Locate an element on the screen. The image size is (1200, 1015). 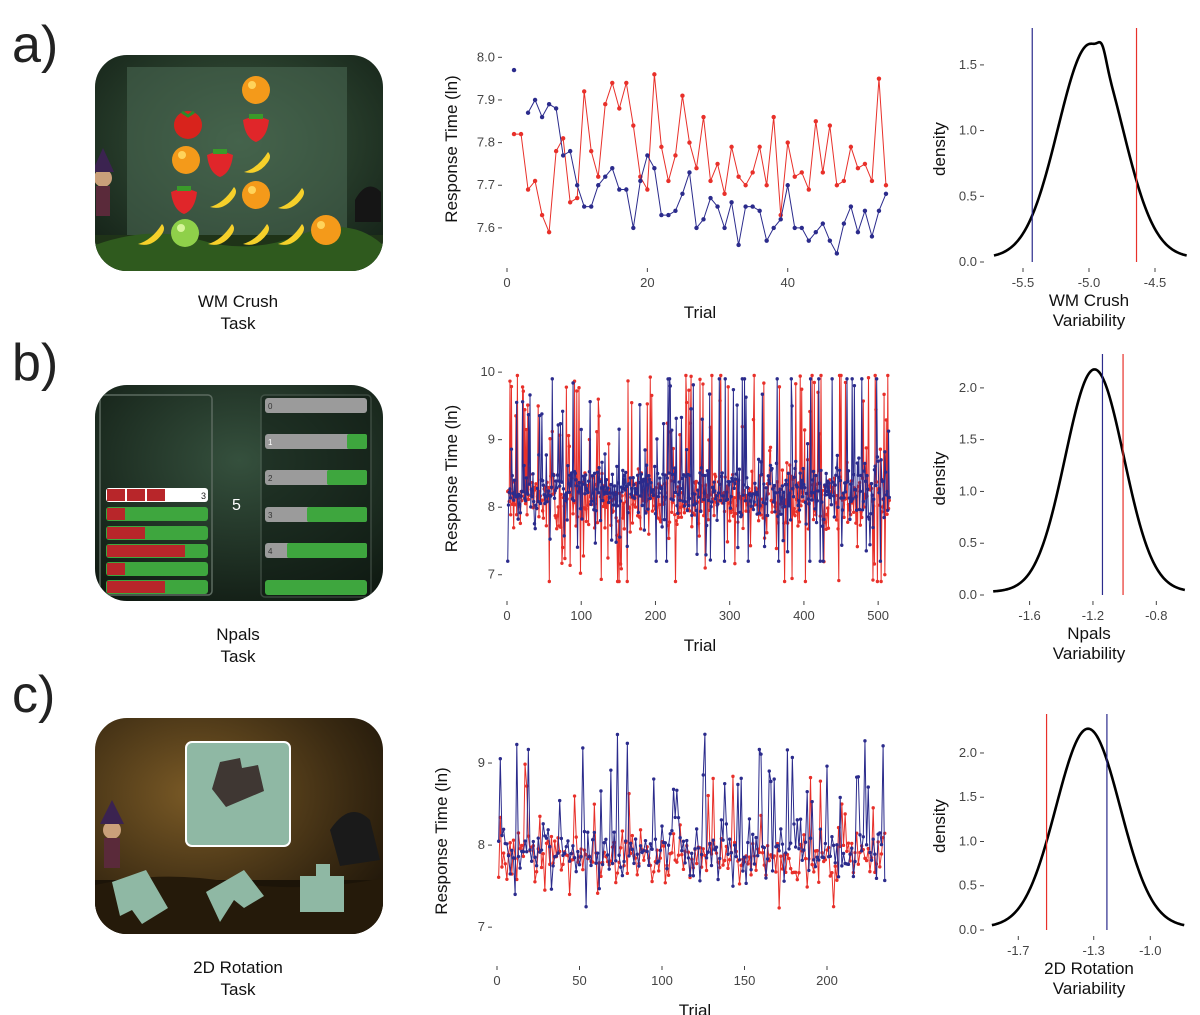
x-tick-label: 400 is located at coordinates (804, 615).